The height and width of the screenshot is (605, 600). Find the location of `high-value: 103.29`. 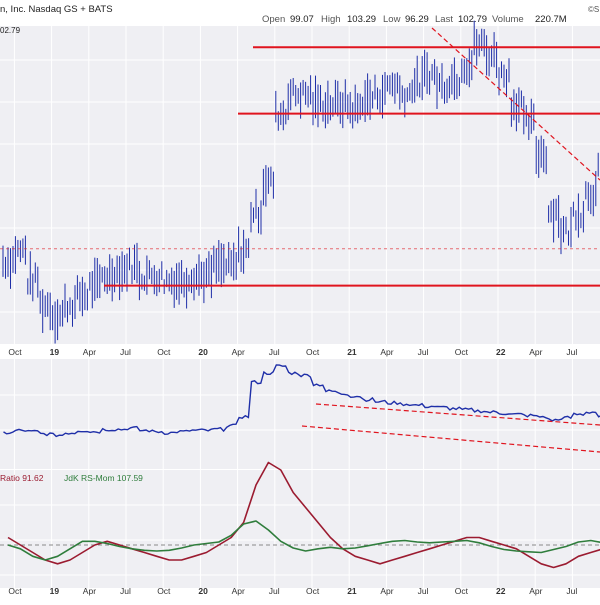

high-value: 103.29 is located at coordinates (361, 19).